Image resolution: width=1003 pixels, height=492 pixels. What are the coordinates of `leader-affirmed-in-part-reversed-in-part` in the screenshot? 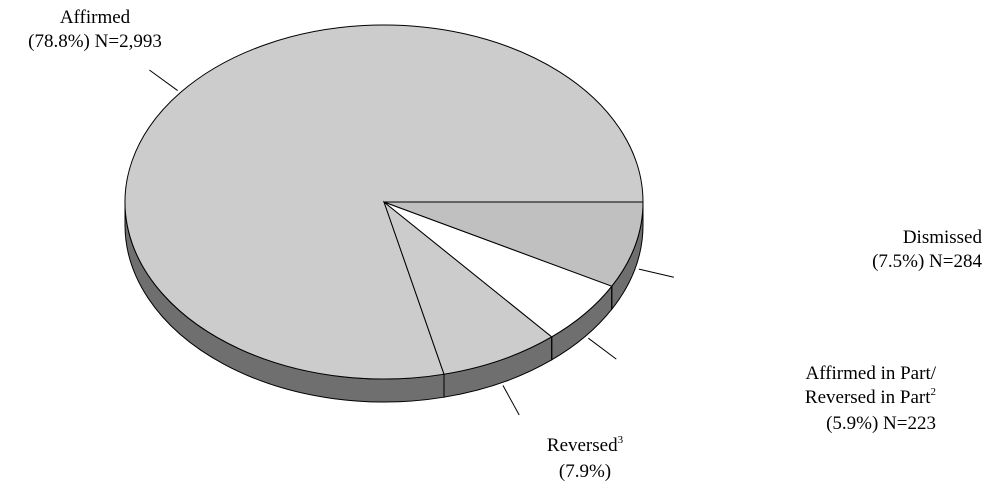 It's located at (602, 348).